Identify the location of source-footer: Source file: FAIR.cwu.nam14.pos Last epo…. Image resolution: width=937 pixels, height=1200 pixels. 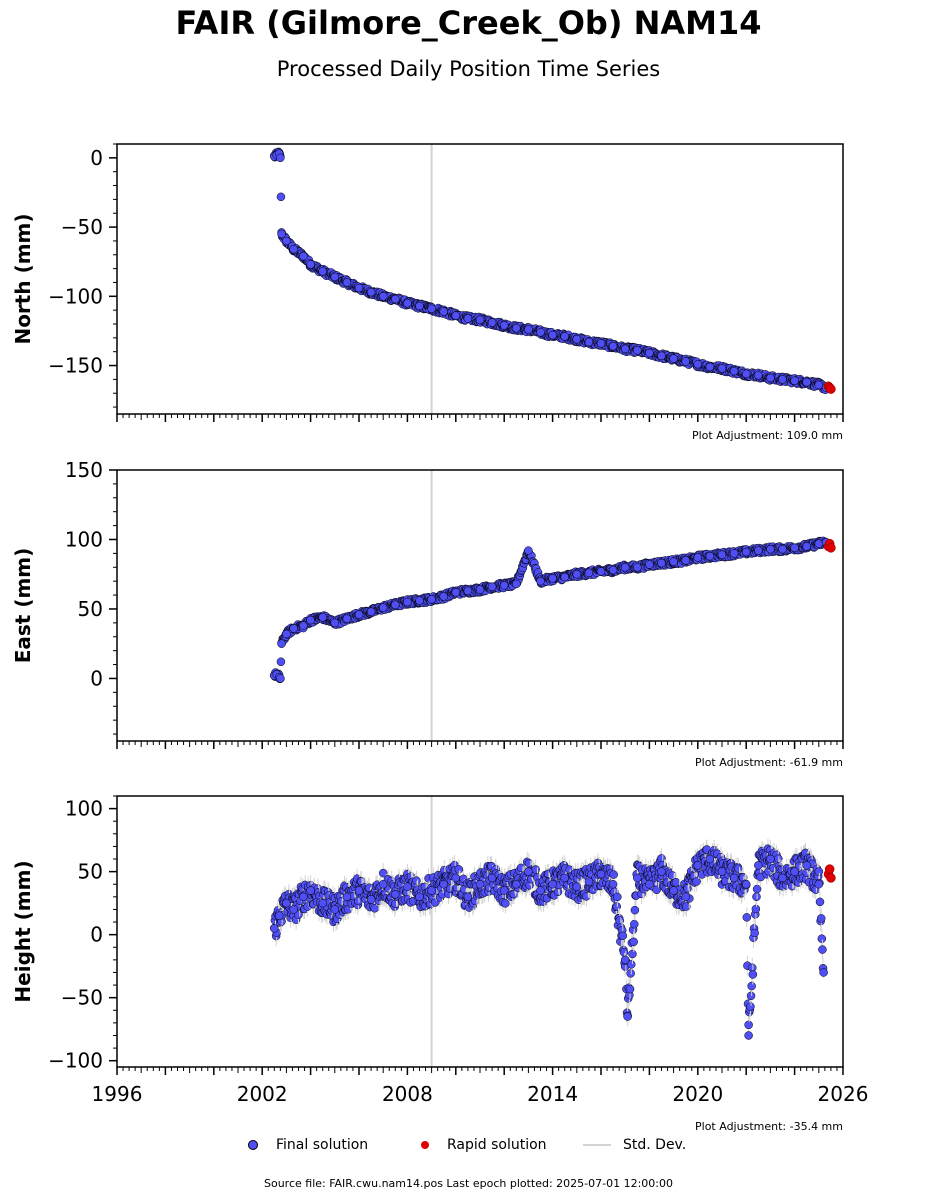
(468, 1183).